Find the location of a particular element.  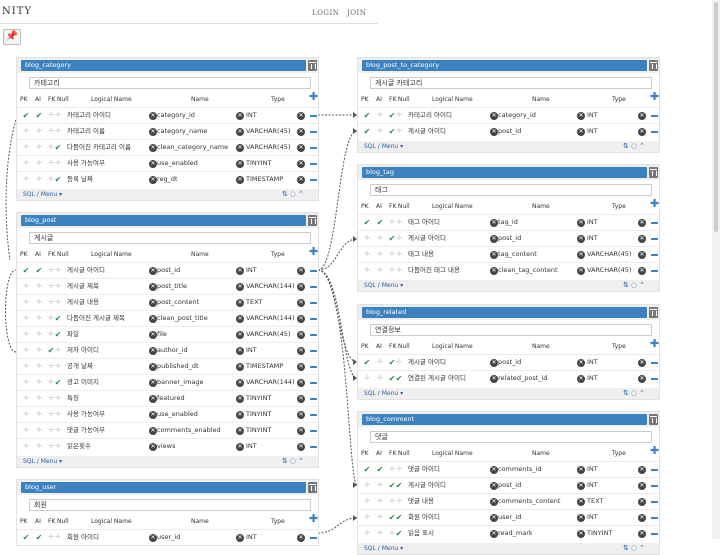

table-title-bar: blog_related is located at coordinates (504, 312).